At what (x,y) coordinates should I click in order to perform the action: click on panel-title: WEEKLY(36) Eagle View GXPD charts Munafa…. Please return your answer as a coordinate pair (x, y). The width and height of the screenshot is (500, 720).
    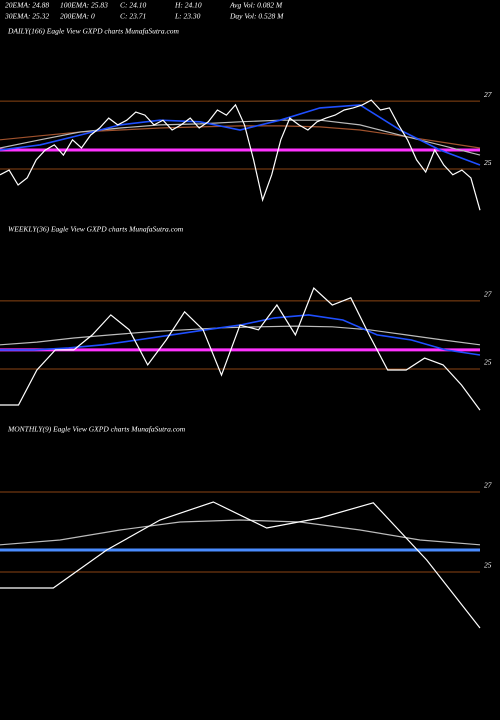
    Looking at the image, I should click on (96, 229).